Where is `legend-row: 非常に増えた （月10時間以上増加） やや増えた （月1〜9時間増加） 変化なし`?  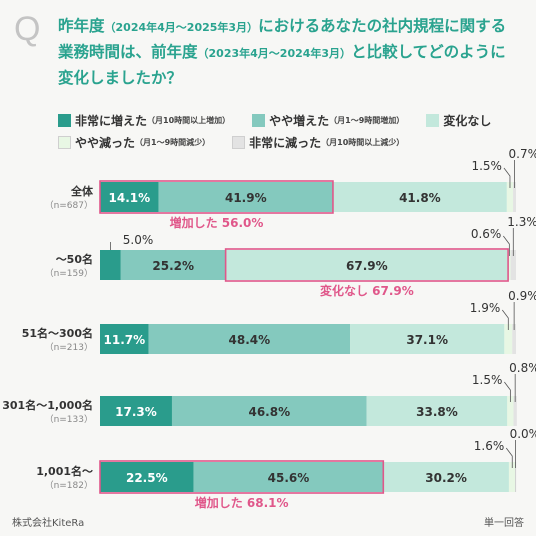
legend-row: 非常に増えた （月10時間以上増加） やや増えた （月1〜9時間増加） 変化なし is located at coordinates (292, 120).